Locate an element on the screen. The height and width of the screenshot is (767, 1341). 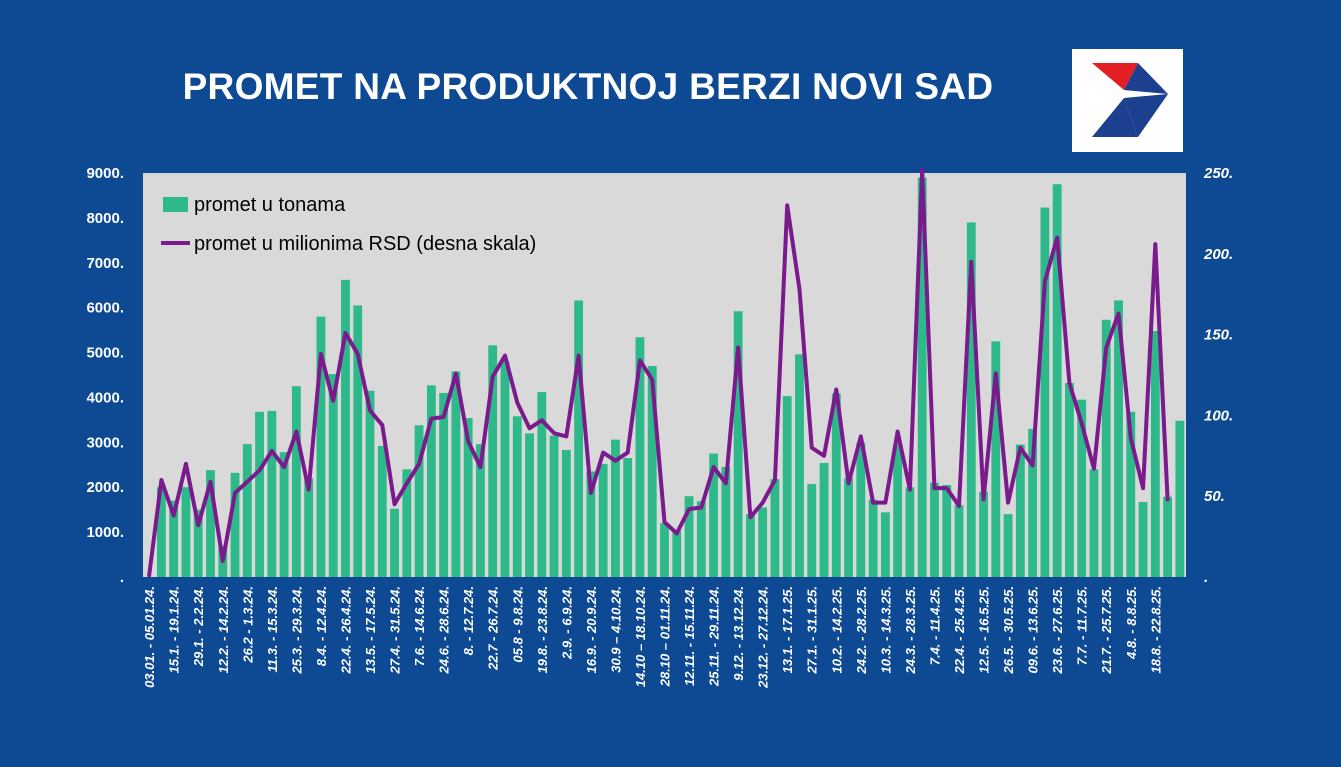
y-right-tick-label: 100. is located at coordinates (1218, 415).